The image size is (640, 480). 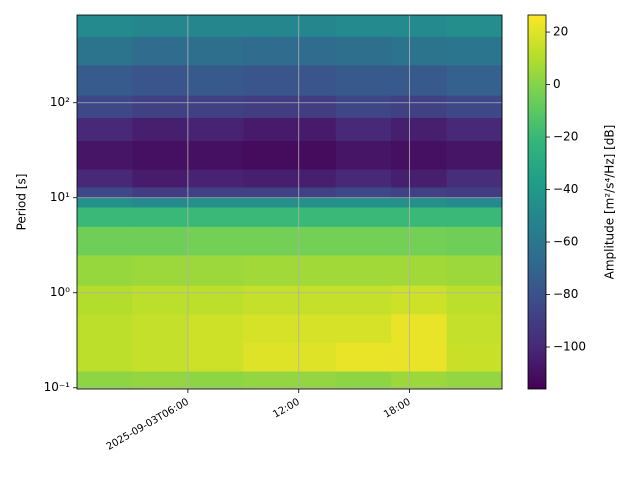 What do you see at coordinates (565, 294) in the screenshot?
I see `colorbar-tick-label: −80` at bounding box center [565, 294].